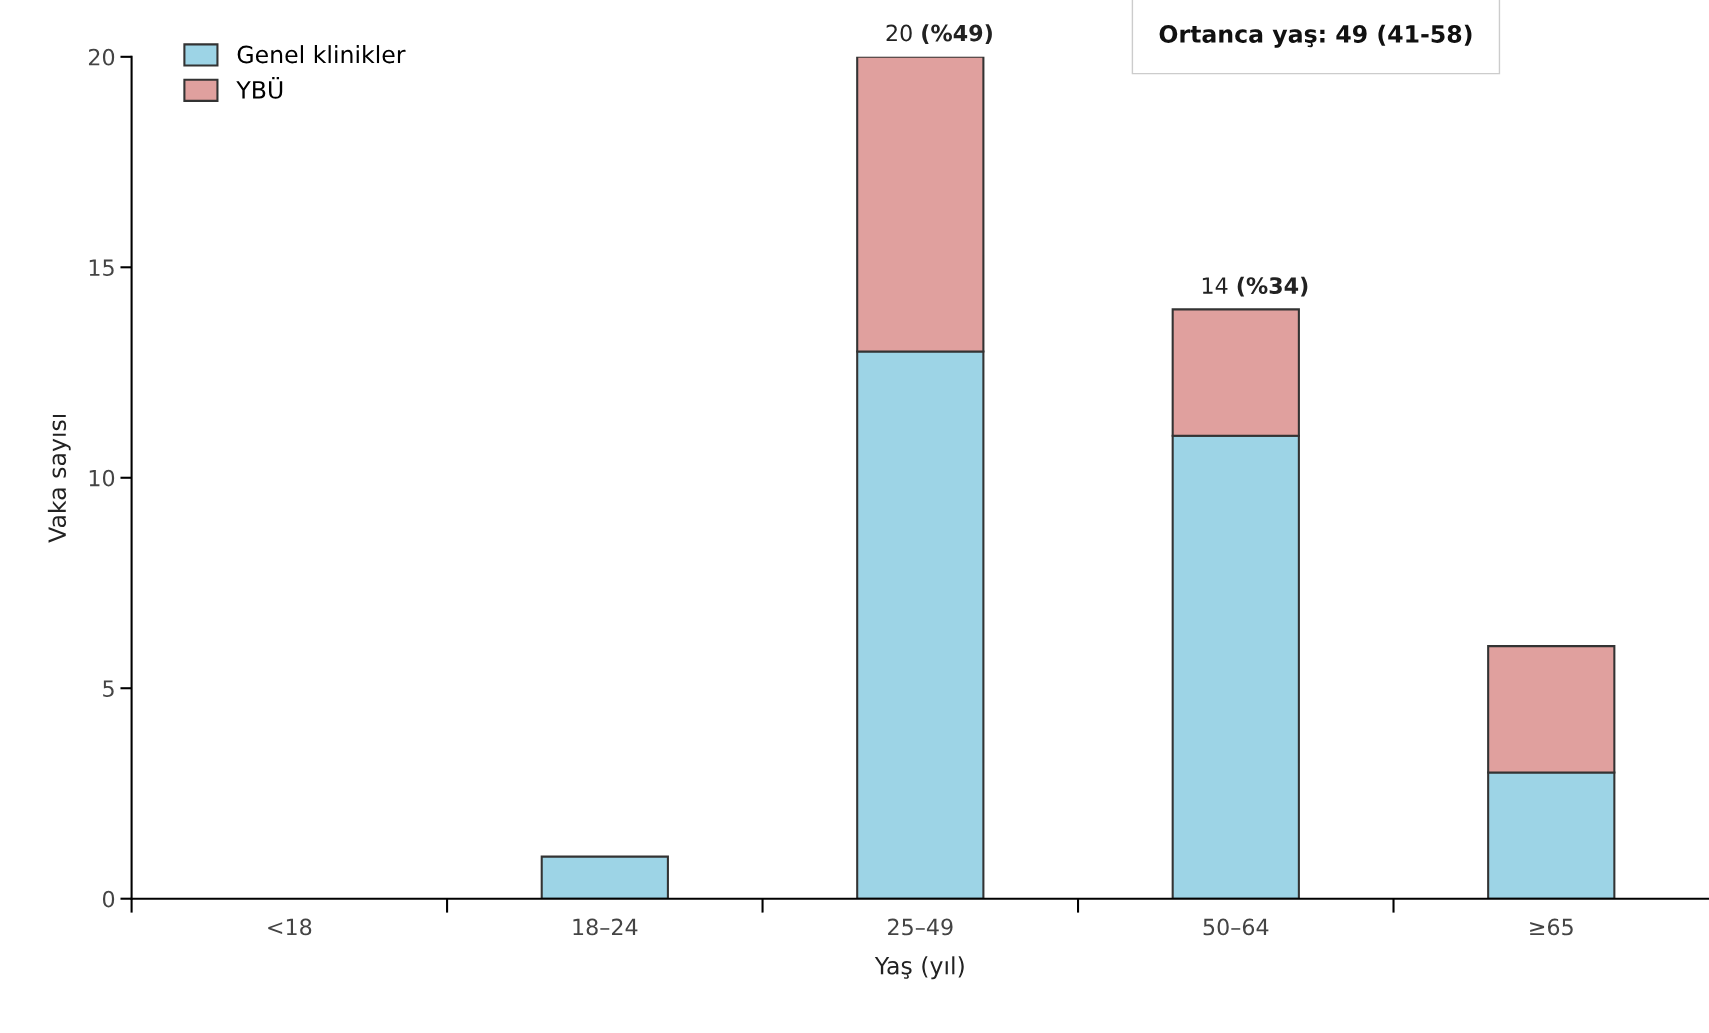 This screenshot has height=1033, width=1709. What do you see at coordinates (604, 877) in the screenshot?
I see `bar` at bounding box center [604, 877].